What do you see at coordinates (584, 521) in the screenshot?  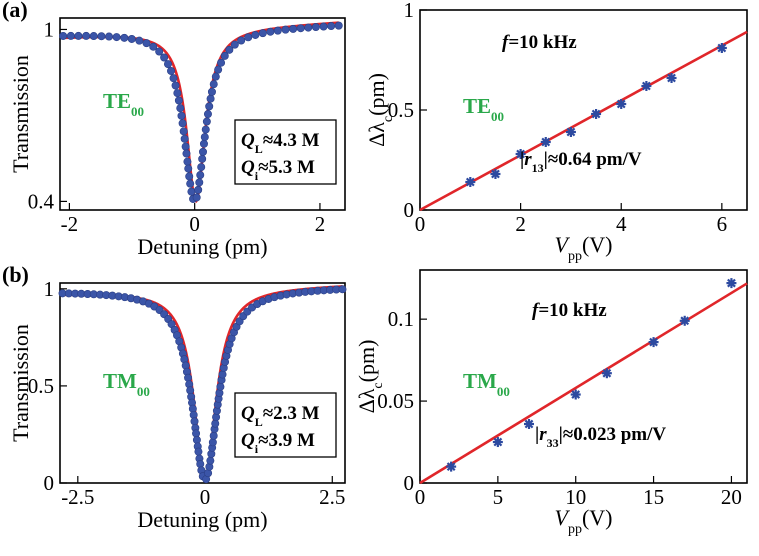 I see `x-axis-label: Vpp(V)` at bounding box center [584, 521].